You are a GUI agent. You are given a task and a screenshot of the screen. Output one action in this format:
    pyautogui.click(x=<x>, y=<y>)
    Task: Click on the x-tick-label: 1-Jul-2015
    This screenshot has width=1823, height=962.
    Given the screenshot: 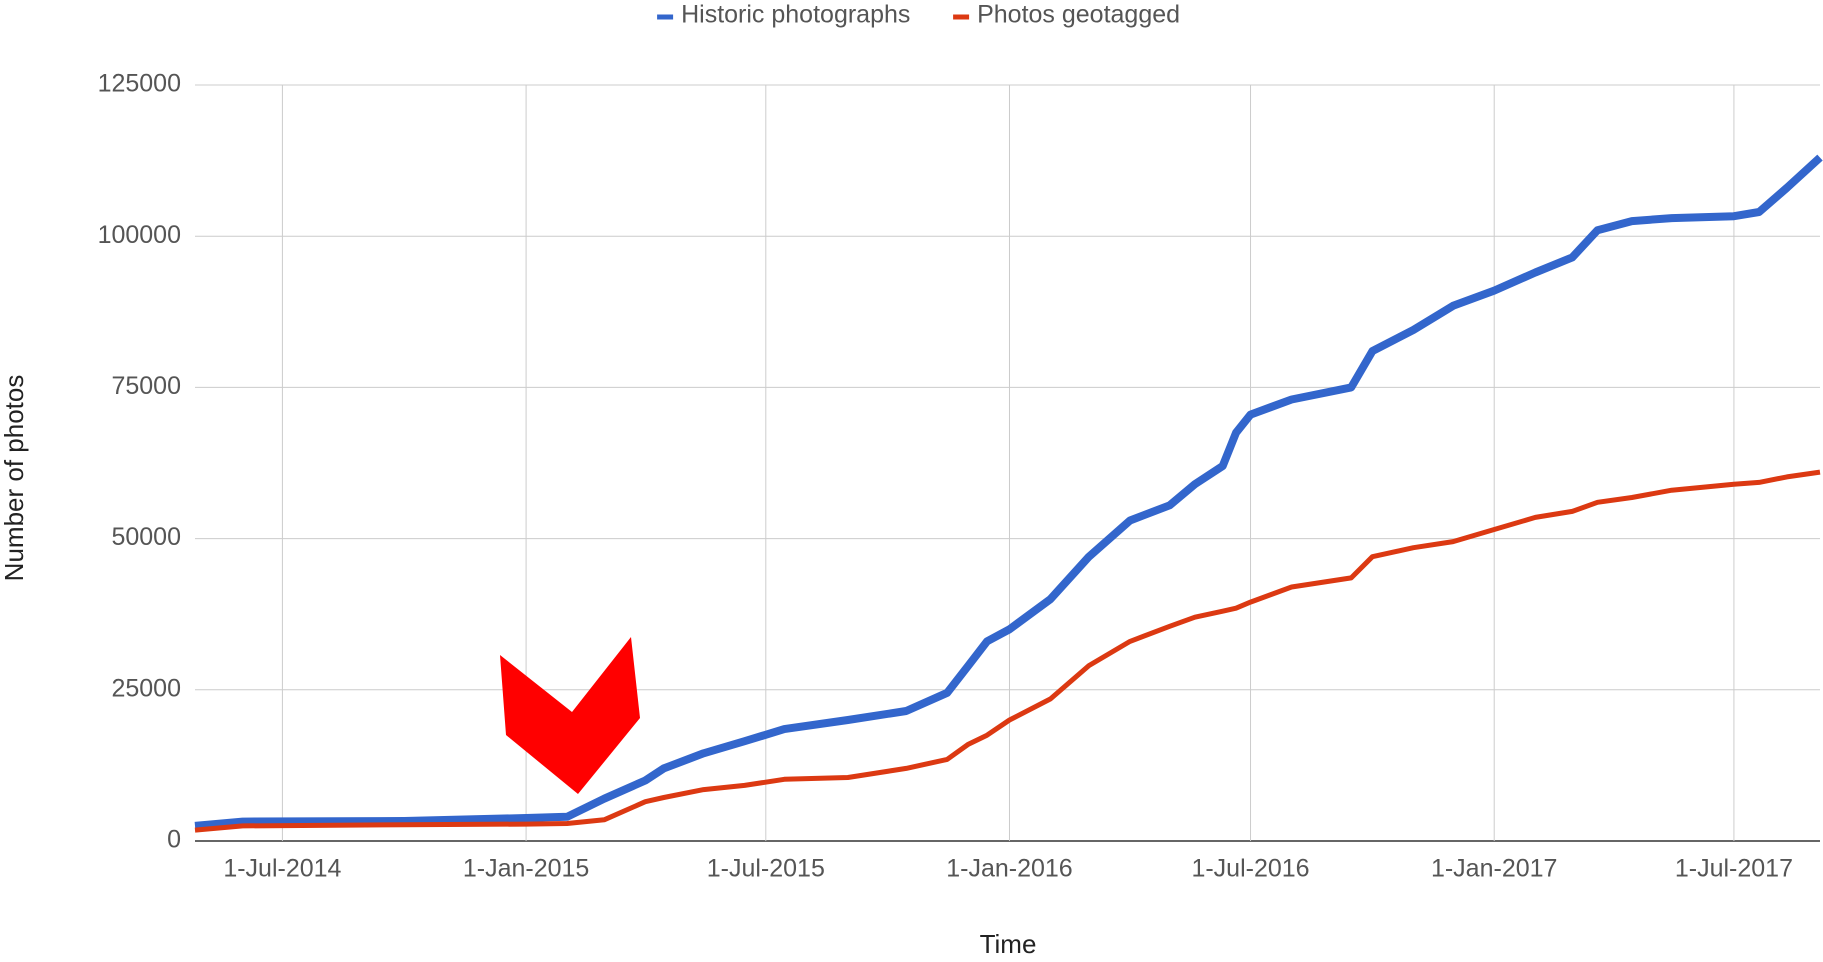 What is the action you would take?
    pyautogui.click(x=766, y=869)
    